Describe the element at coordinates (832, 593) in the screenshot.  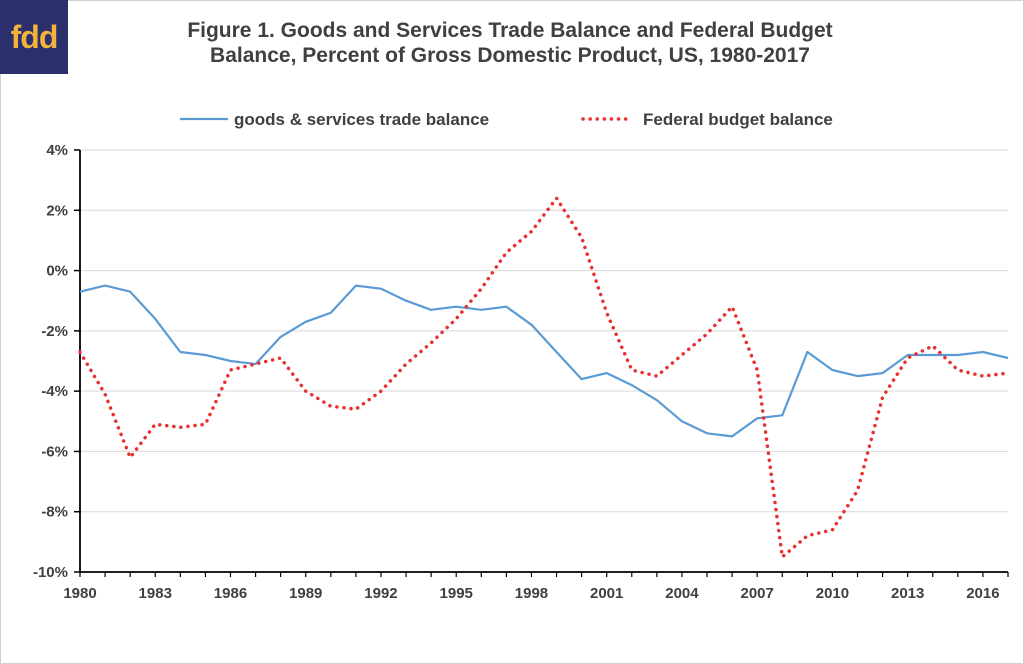
I see `x-tick-label: 2010` at that location.